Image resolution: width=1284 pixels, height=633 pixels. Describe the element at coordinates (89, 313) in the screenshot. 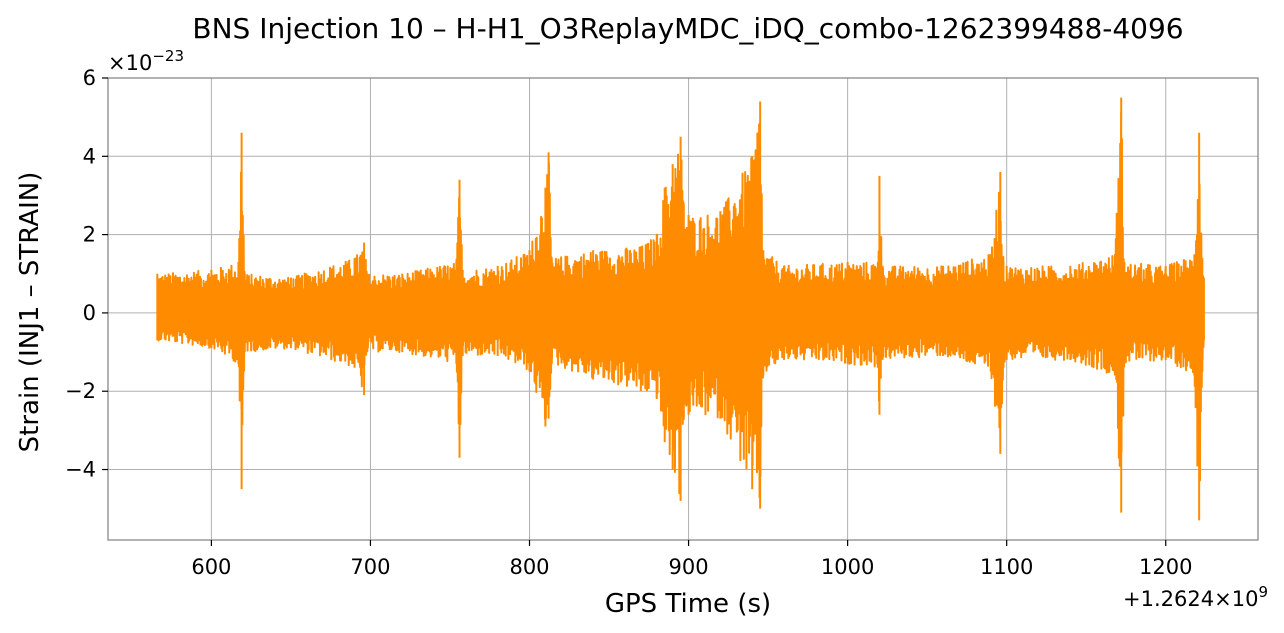

I see `y-tick-label: 0` at that location.